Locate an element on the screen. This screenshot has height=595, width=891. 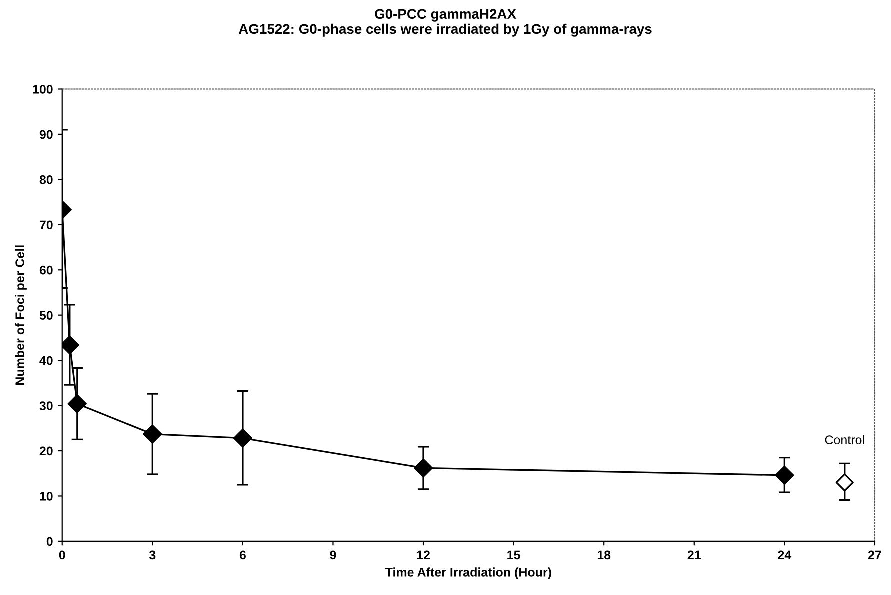
x-tick-label: 24 is located at coordinates (785, 555).